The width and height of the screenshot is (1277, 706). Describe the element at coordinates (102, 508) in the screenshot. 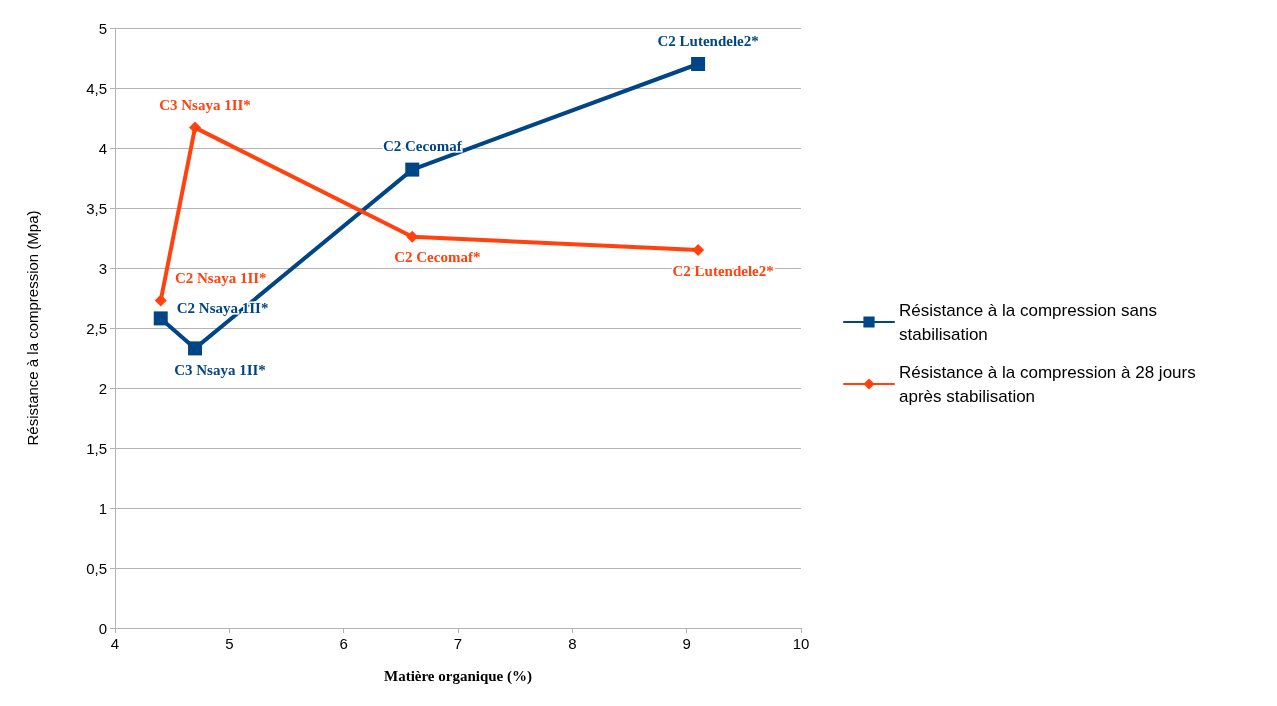

I see `y-tick-label: 1` at that location.